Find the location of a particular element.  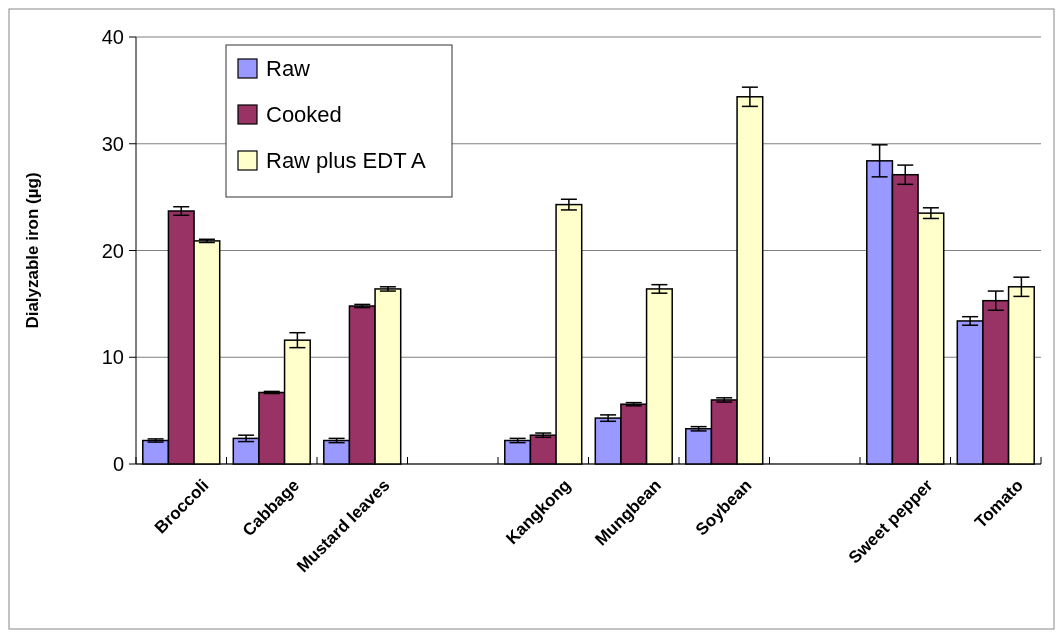

y-tick-label: 0 is located at coordinates (118, 464).